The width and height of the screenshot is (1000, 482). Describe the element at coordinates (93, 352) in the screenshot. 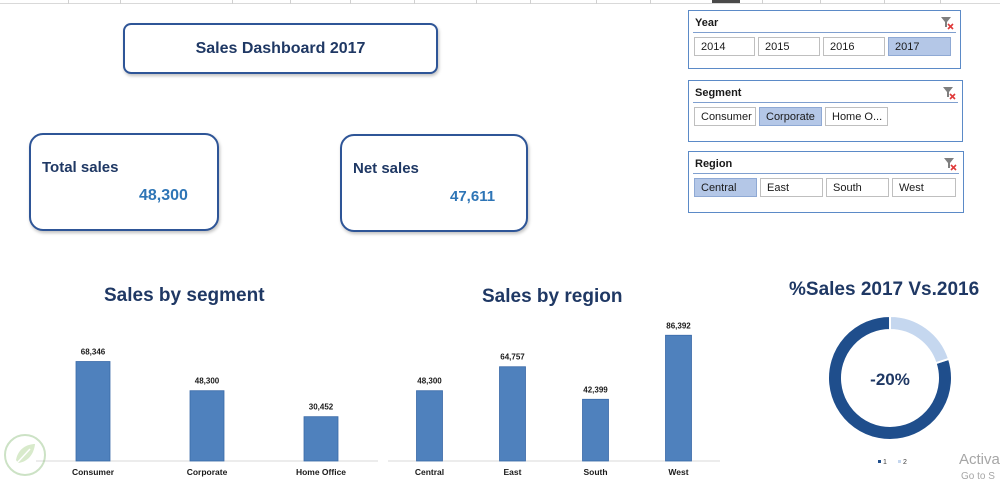

I see `segment-data-label: 68,346` at that location.